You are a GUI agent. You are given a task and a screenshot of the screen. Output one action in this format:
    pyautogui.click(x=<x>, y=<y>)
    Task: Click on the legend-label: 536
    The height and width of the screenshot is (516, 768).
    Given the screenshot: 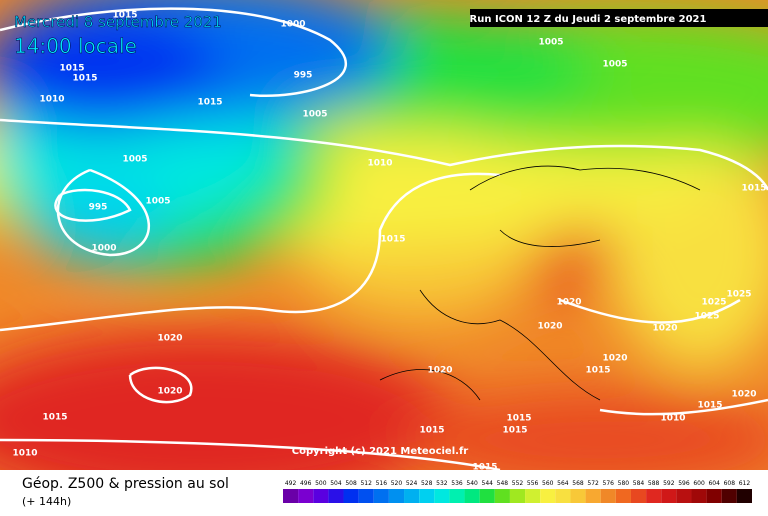 What is the action you would take?
    pyautogui.click(x=457, y=483)
    